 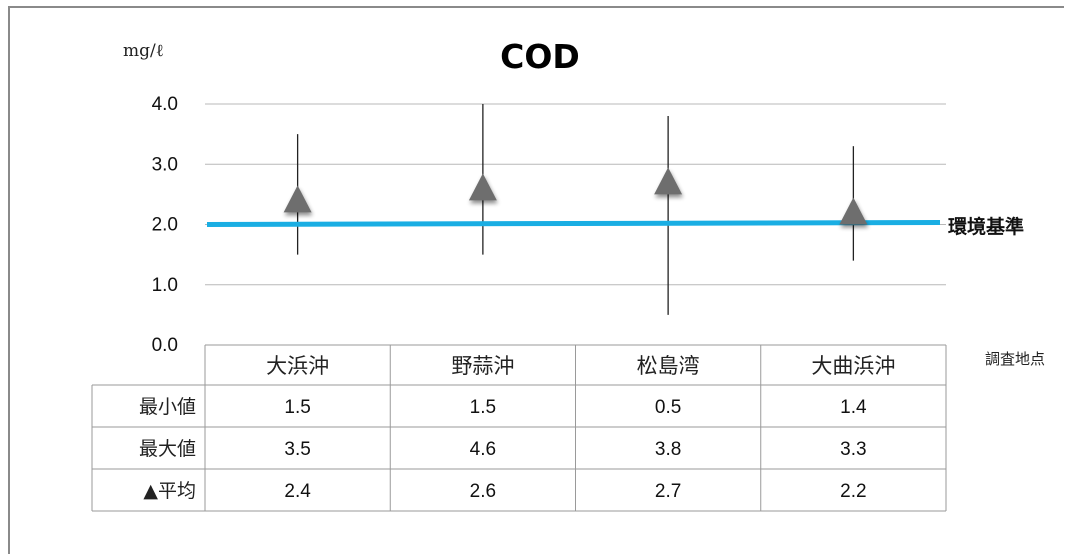 What do you see at coordinates (580, 366) in the screenshot?
I see `category-labels: 大浜沖 野蒜沖 松島湾 大曲浜沖` at bounding box center [580, 366].